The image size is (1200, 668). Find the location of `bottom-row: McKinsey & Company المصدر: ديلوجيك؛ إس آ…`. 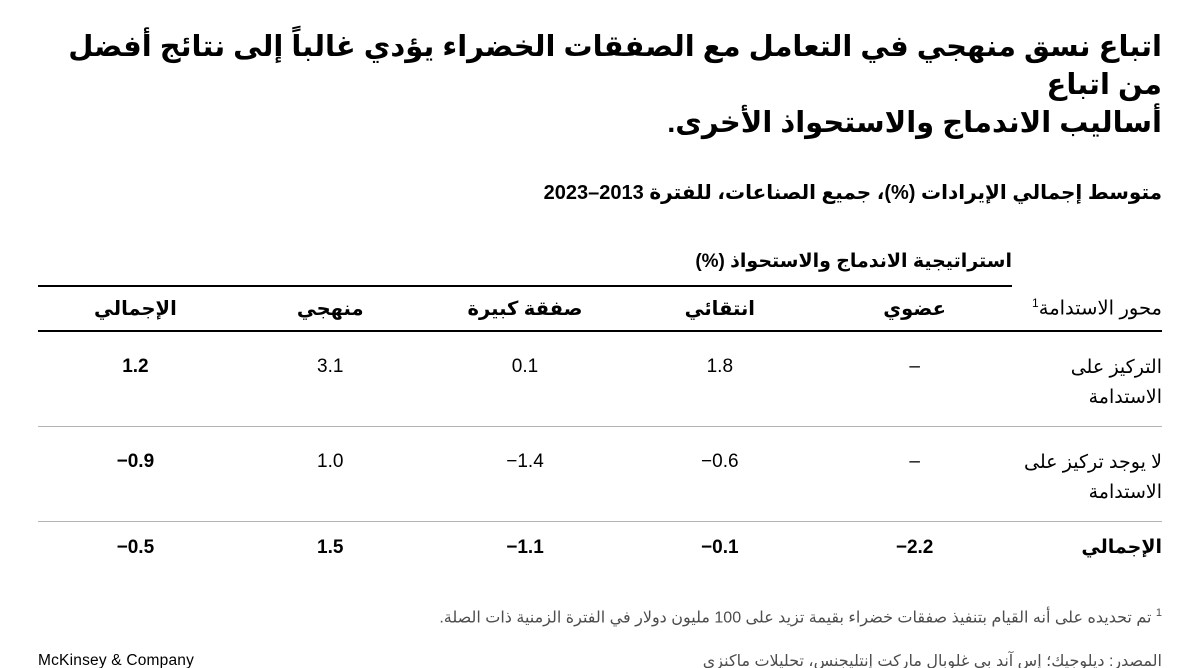

bottom-row: McKinsey & Company المصدر: ديلوجيك؛ إس آ… is located at coordinates (600, 659).